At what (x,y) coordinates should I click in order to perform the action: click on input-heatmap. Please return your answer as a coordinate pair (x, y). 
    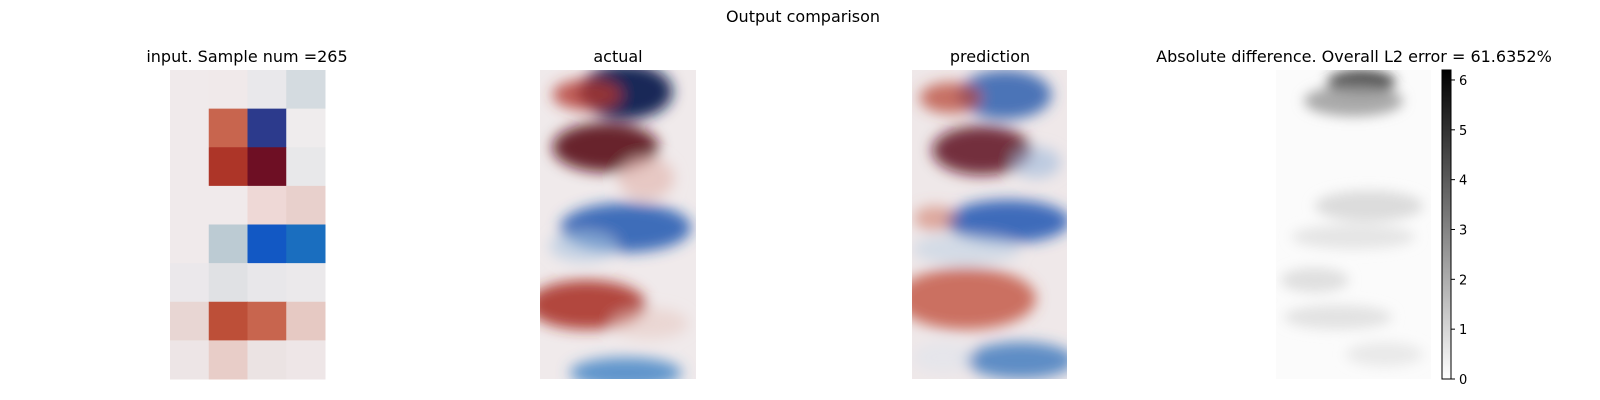
    Looking at the image, I should click on (248, 225).